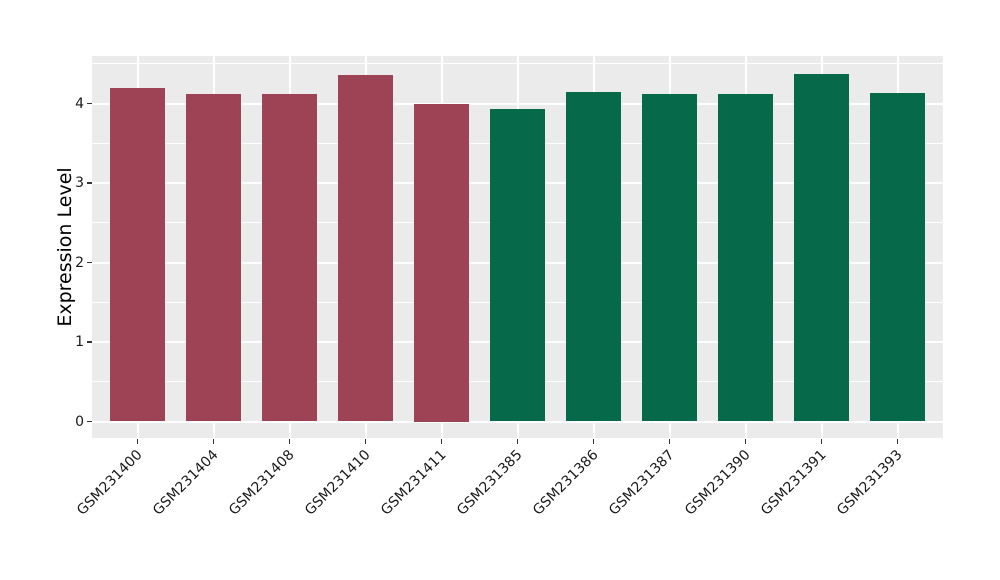  What do you see at coordinates (414, 483) in the screenshot?
I see `x-tick-label: GSM231411` at bounding box center [414, 483].